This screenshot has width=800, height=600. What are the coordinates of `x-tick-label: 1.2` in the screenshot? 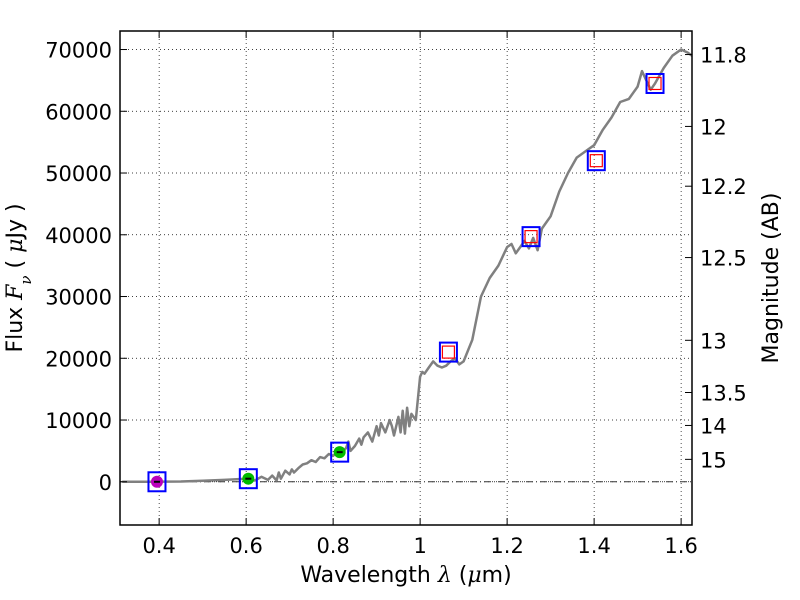 It's located at (506, 546).